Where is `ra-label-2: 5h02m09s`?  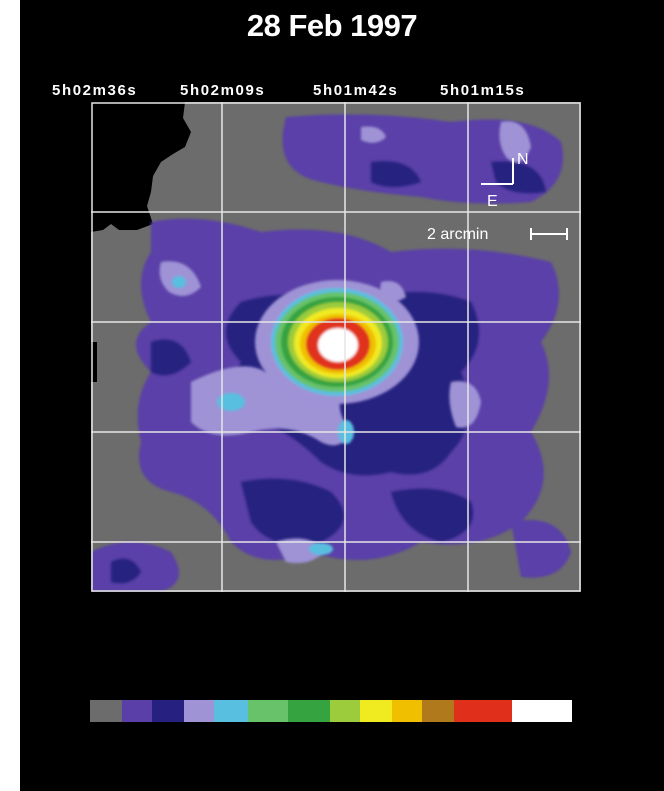
ra-label-2: 5h02m09s is located at coordinates (223, 90).